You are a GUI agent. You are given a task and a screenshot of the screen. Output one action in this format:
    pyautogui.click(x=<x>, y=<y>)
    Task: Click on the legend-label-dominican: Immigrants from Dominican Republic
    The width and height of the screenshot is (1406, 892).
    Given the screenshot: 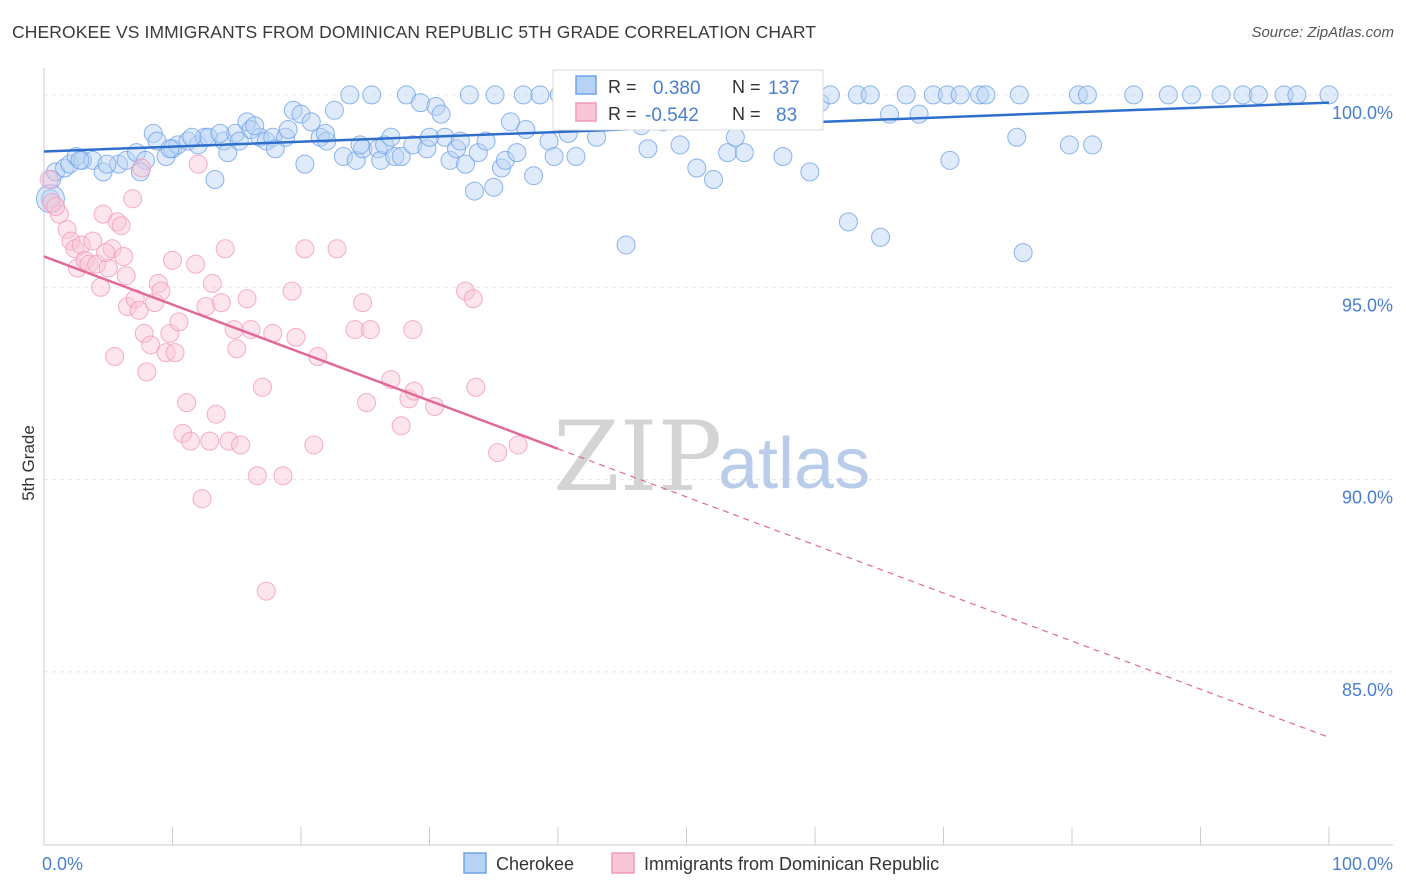 What is the action you would take?
    pyautogui.click(x=791, y=864)
    